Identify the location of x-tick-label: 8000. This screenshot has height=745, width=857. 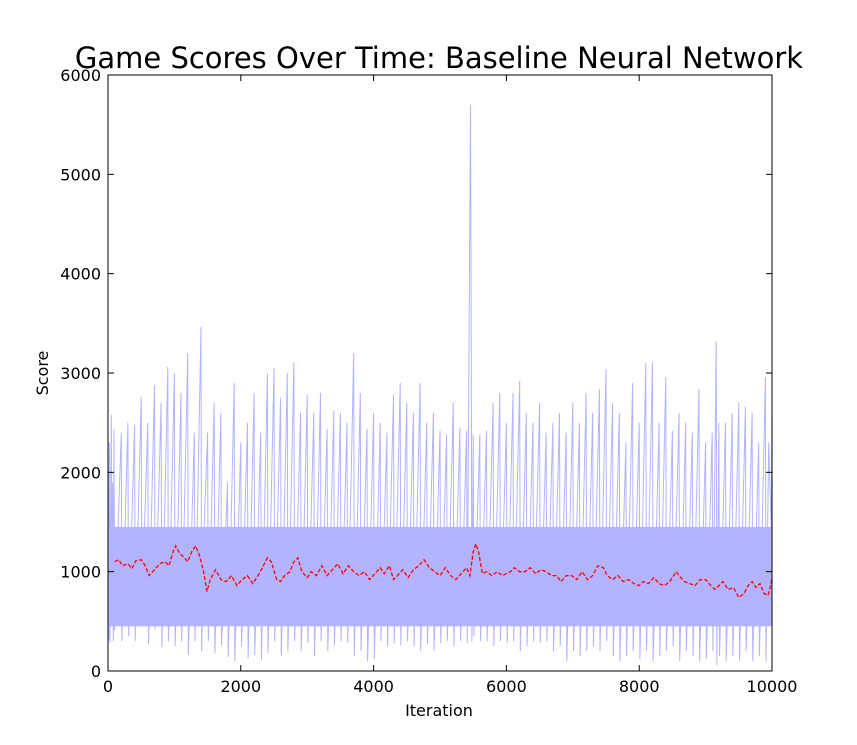
(639, 686).